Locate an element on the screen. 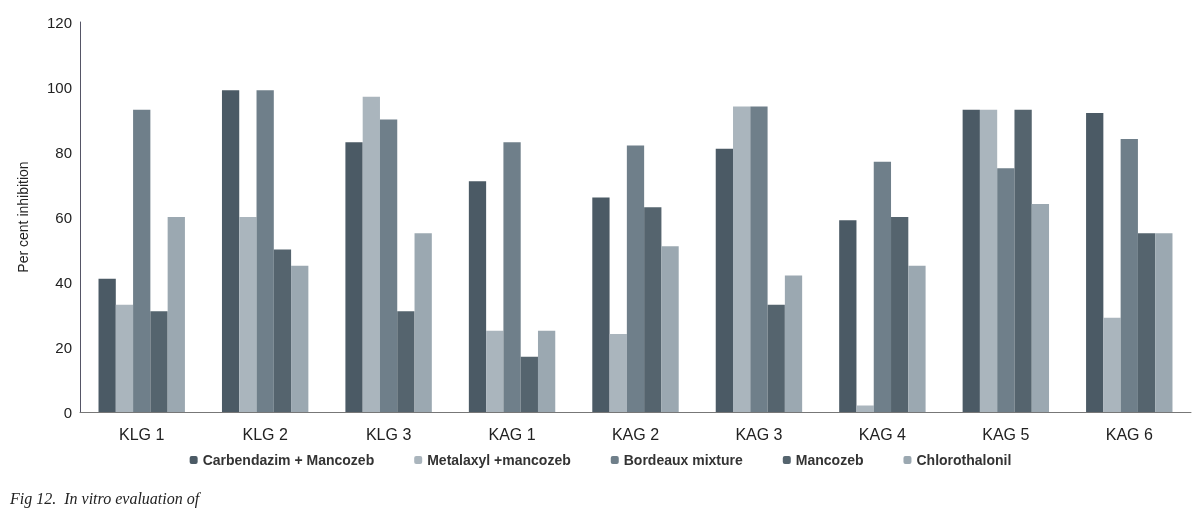 The height and width of the screenshot is (512, 1201). legend-label: Carbendazim + Mancozeb is located at coordinates (288, 460).